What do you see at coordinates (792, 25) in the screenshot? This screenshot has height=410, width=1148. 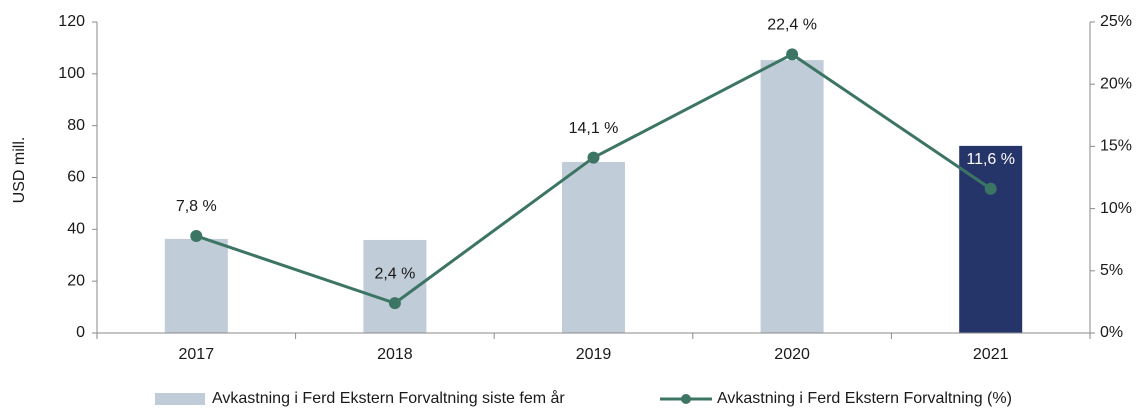 I see `data-label: 22,4 %` at bounding box center [792, 25].